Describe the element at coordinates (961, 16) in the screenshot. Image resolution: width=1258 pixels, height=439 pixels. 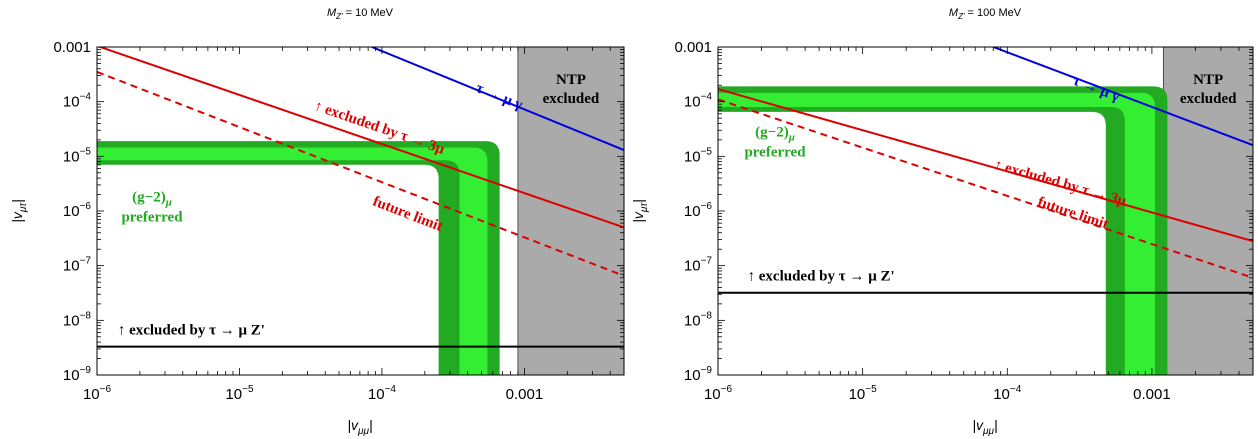
I see `title-sub: Z'` at that location.